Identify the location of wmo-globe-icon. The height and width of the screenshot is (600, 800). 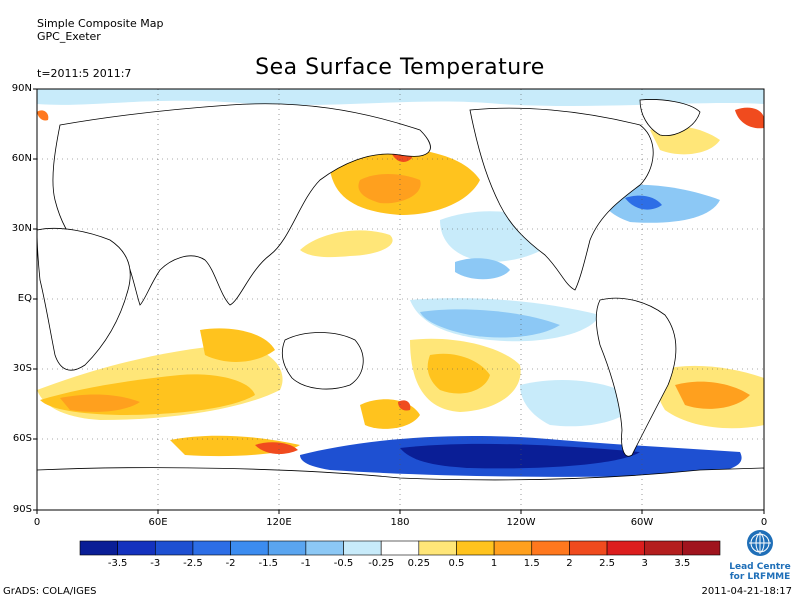
(760, 543).